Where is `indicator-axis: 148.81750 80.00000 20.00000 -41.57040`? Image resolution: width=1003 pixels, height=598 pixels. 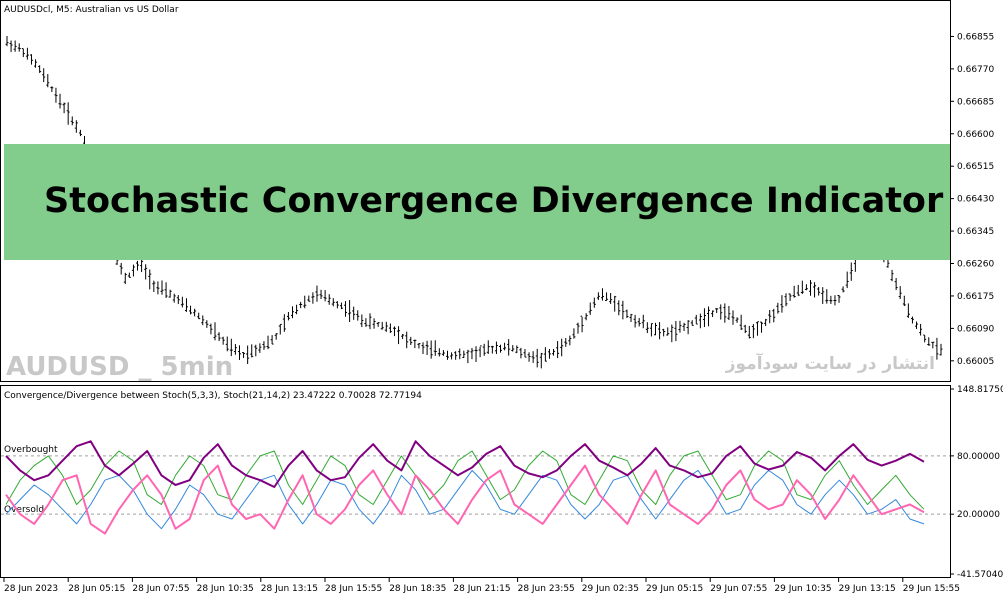 indicator-axis: 148.81750 80.00000 20.00000 -41.57040 is located at coordinates (976, 482).